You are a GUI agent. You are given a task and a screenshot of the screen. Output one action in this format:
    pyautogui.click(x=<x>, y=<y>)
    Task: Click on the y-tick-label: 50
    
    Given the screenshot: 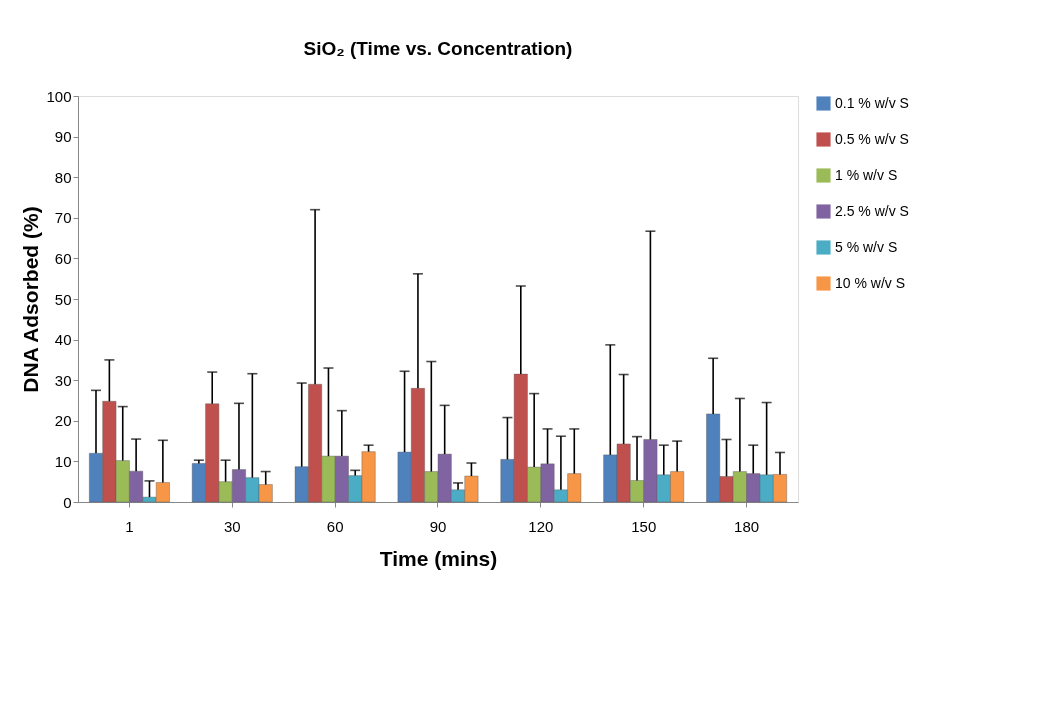 What is the action you would take?
    pyautogui.click(x=63, y=299)
    